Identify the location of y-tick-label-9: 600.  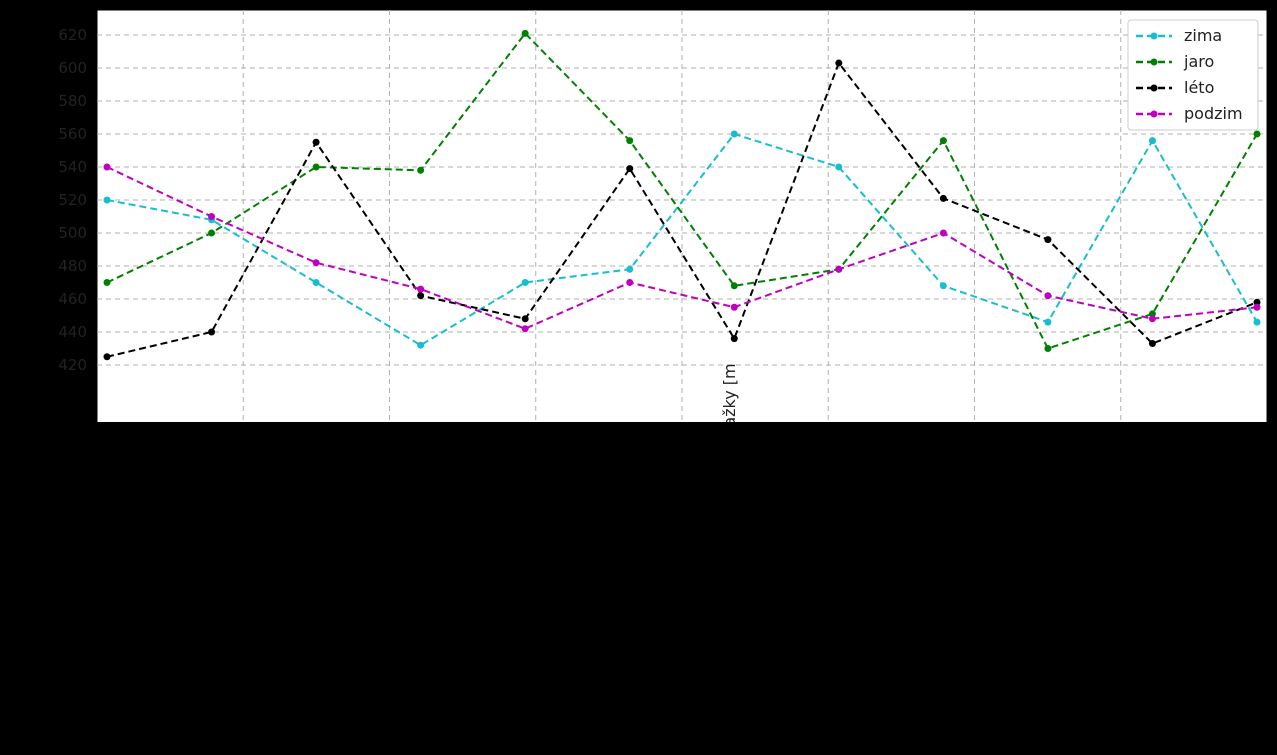
(72, 68).